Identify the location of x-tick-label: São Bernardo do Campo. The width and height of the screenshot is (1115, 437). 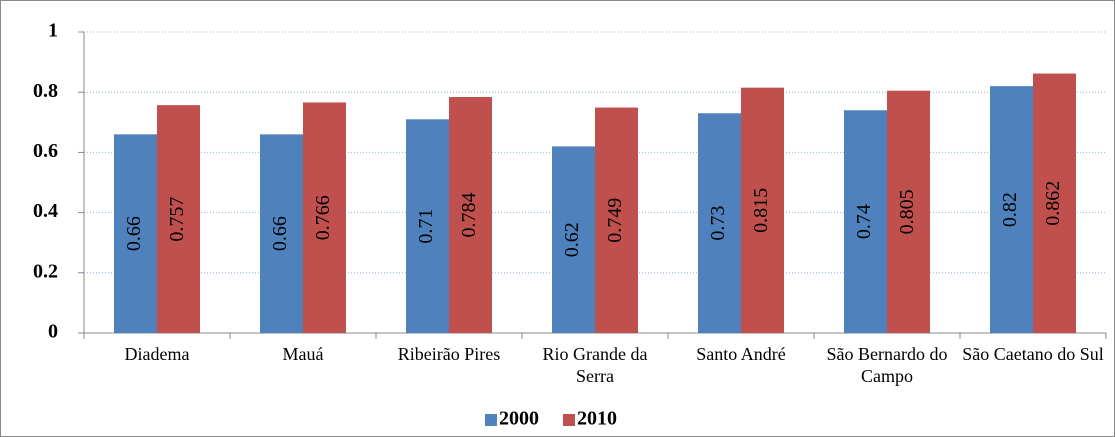
(887, 365).